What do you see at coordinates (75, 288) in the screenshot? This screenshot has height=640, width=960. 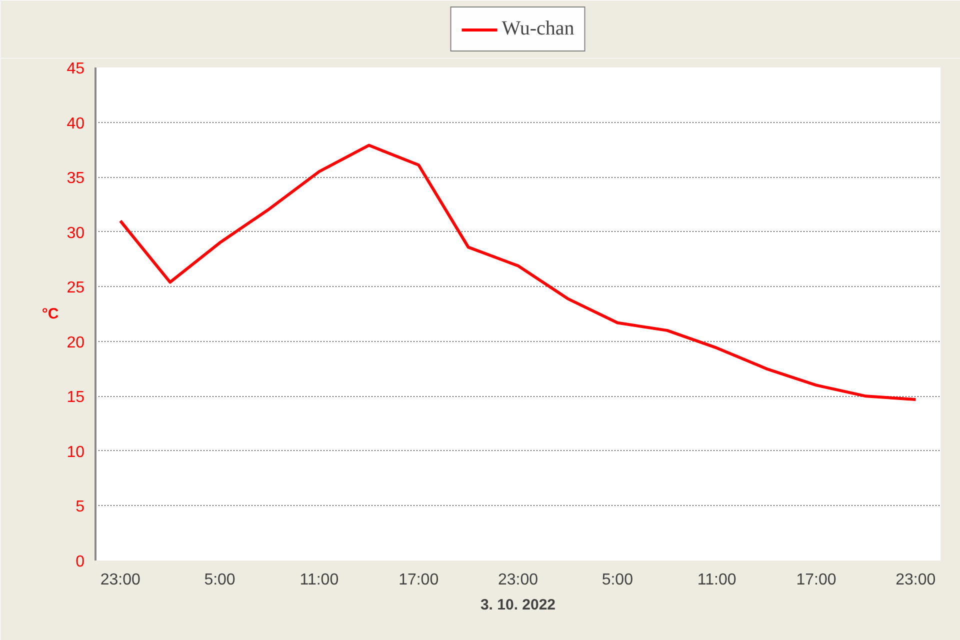 I see `y-tick-label: 25` at bounding box center [75, 288].